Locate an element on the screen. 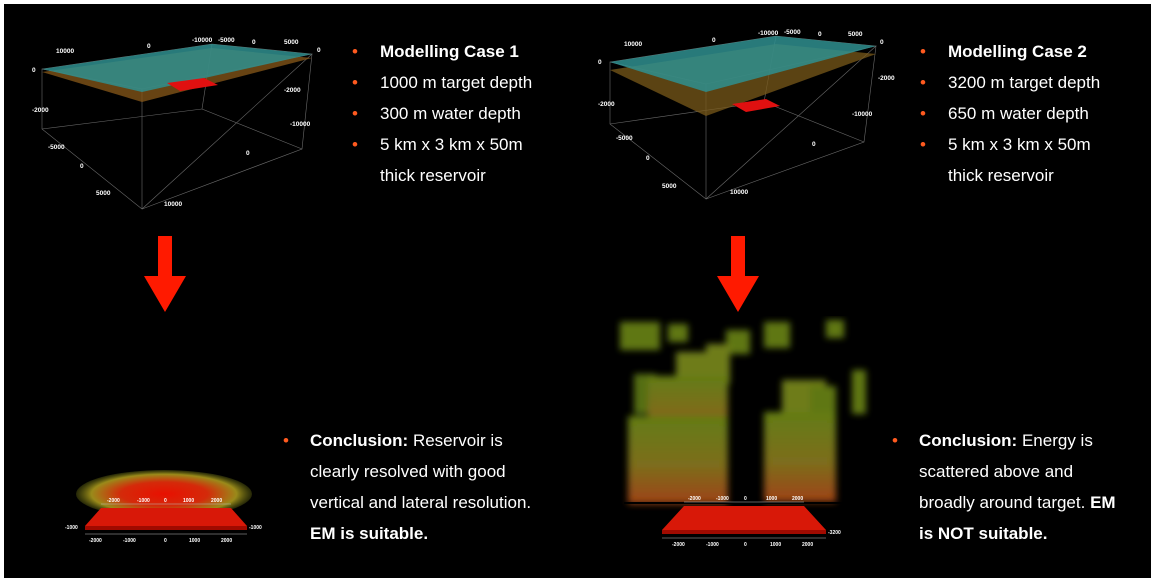  list-item: • Modelling Case 2 is located at coordinates (1010, 51).